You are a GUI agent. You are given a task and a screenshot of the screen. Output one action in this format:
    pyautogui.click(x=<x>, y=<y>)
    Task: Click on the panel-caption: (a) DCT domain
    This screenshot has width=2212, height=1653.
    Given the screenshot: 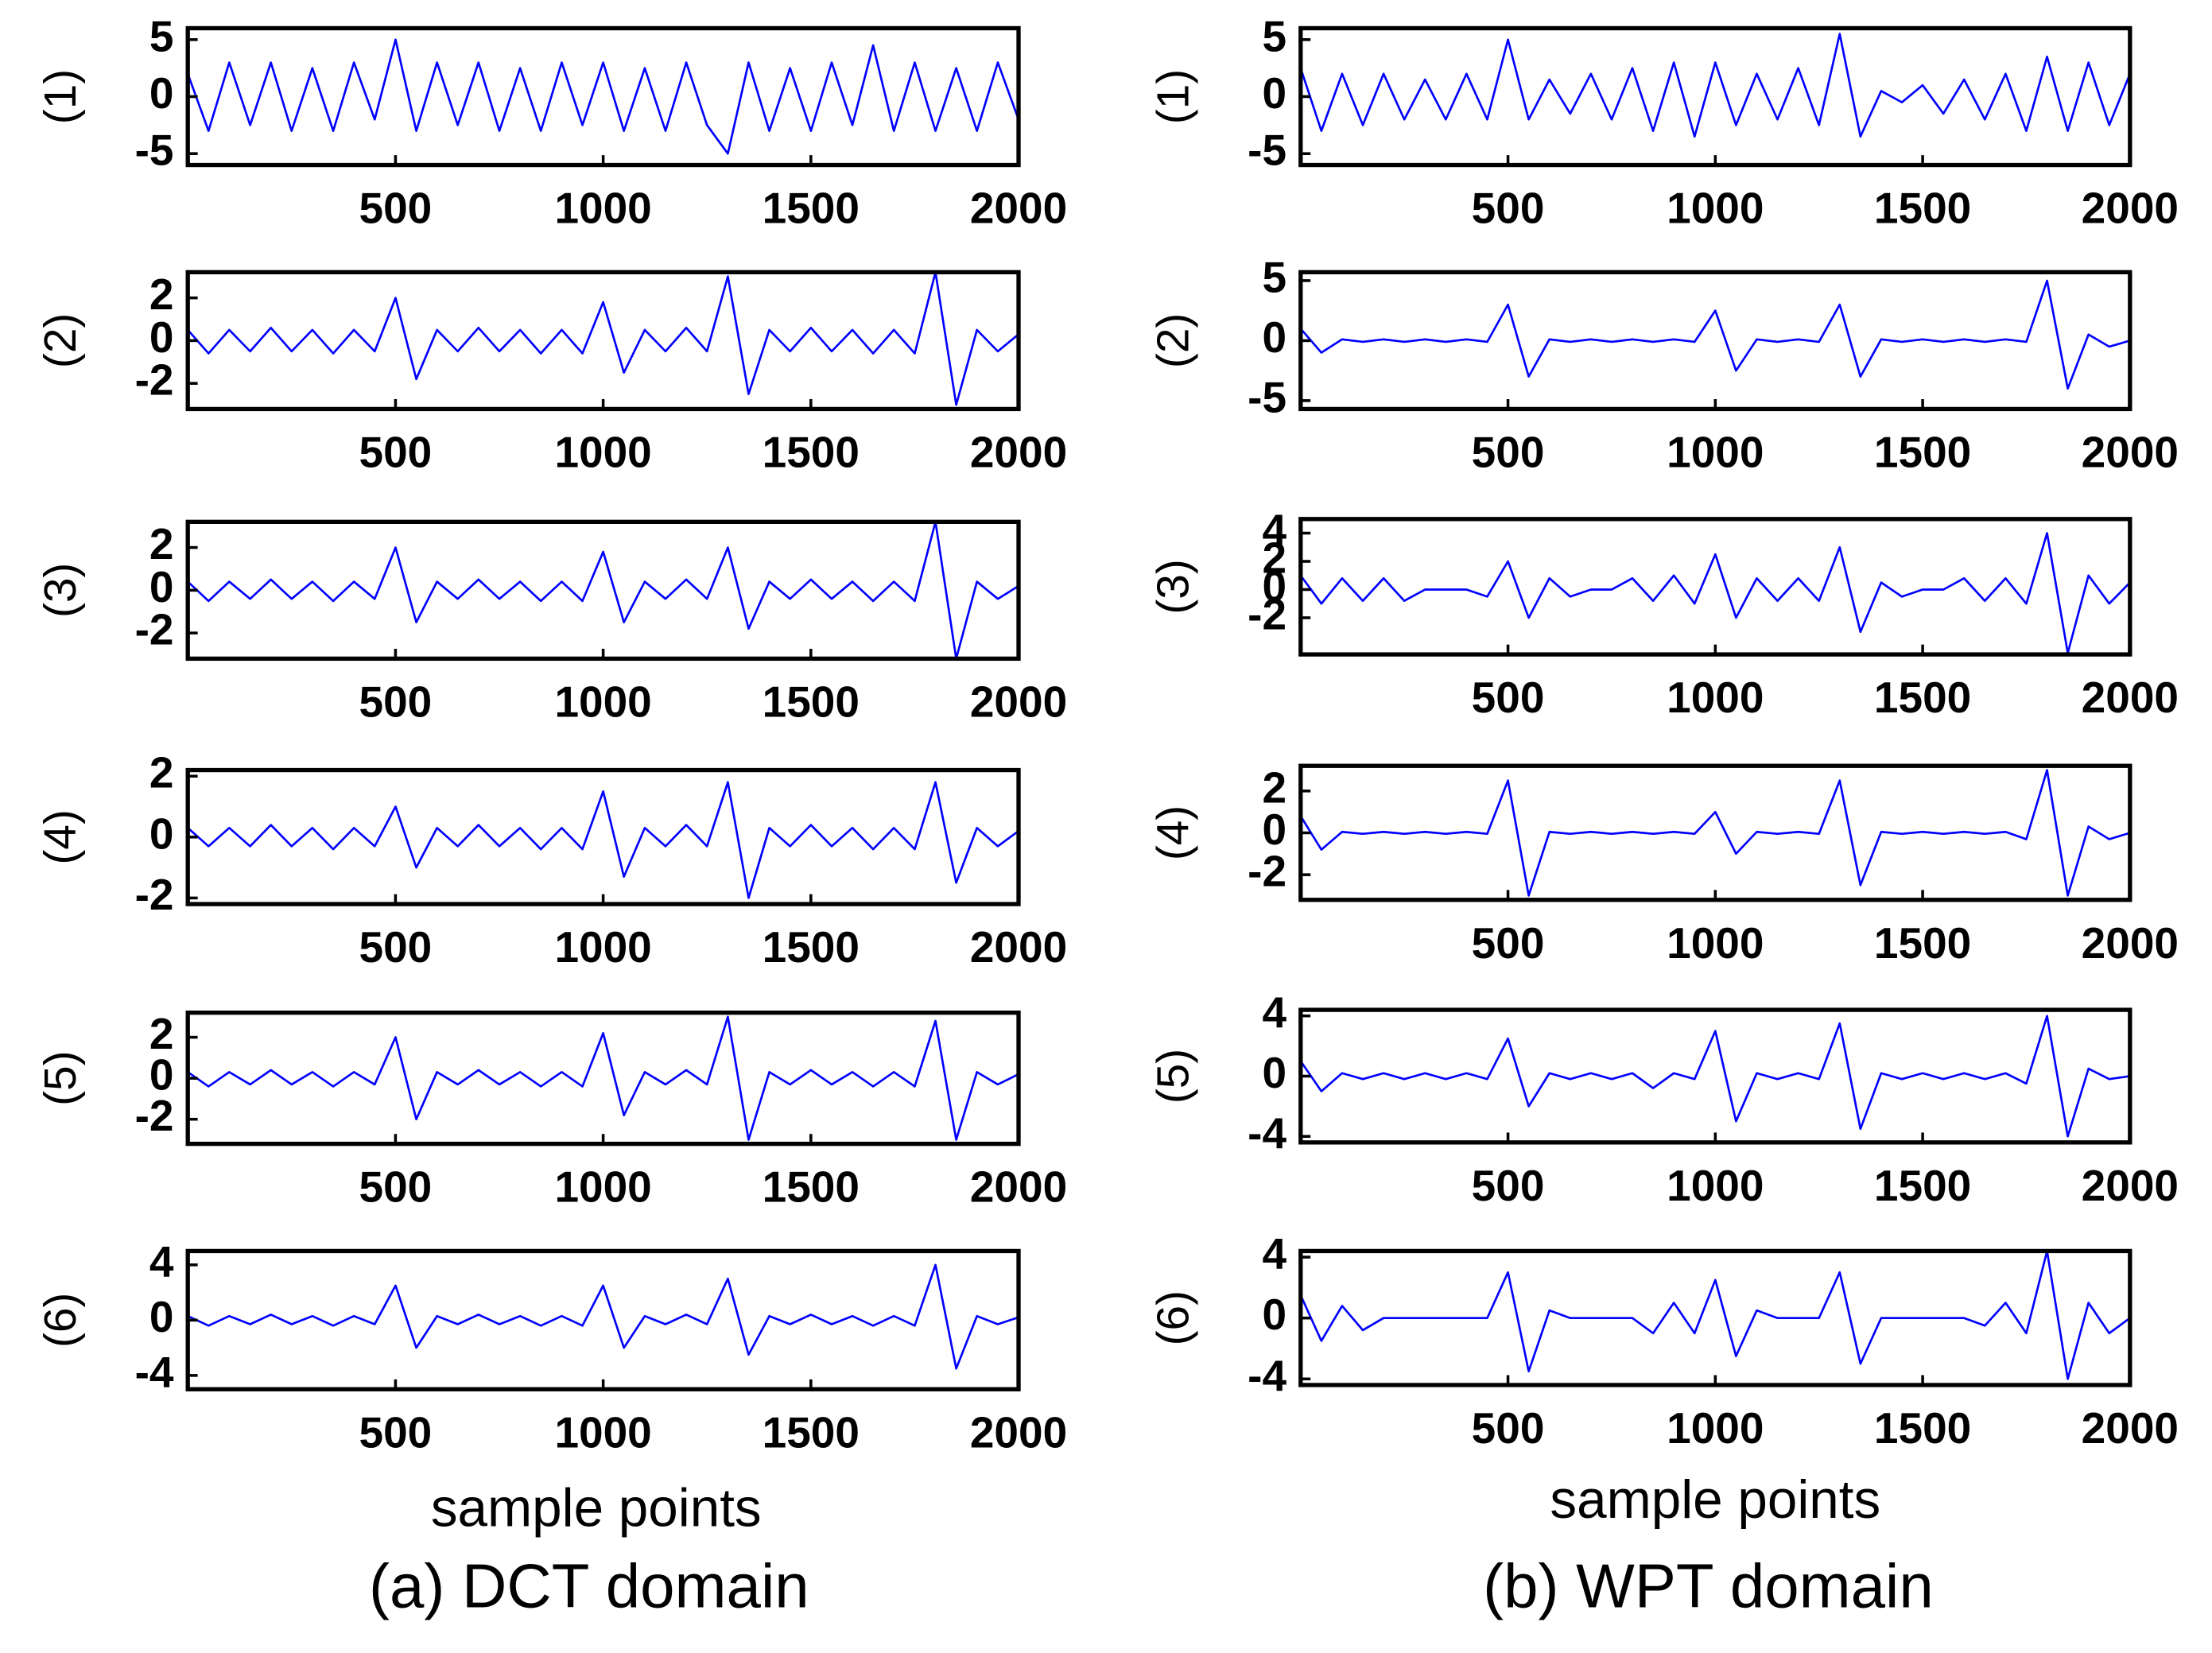 What is the action you would take?
    pyautogui.click(x=589, y=1586)
    